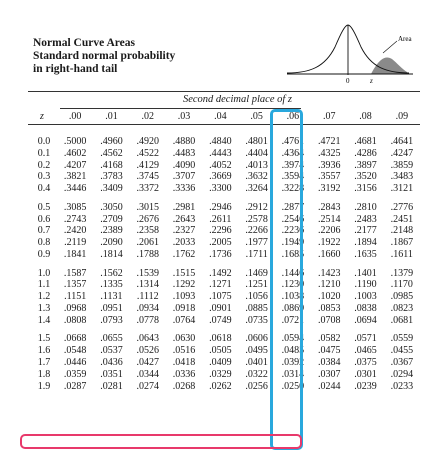  Describe the element at coordinates (402, 273) in the screenshot. I see `probability-cell: .1379` at that location.